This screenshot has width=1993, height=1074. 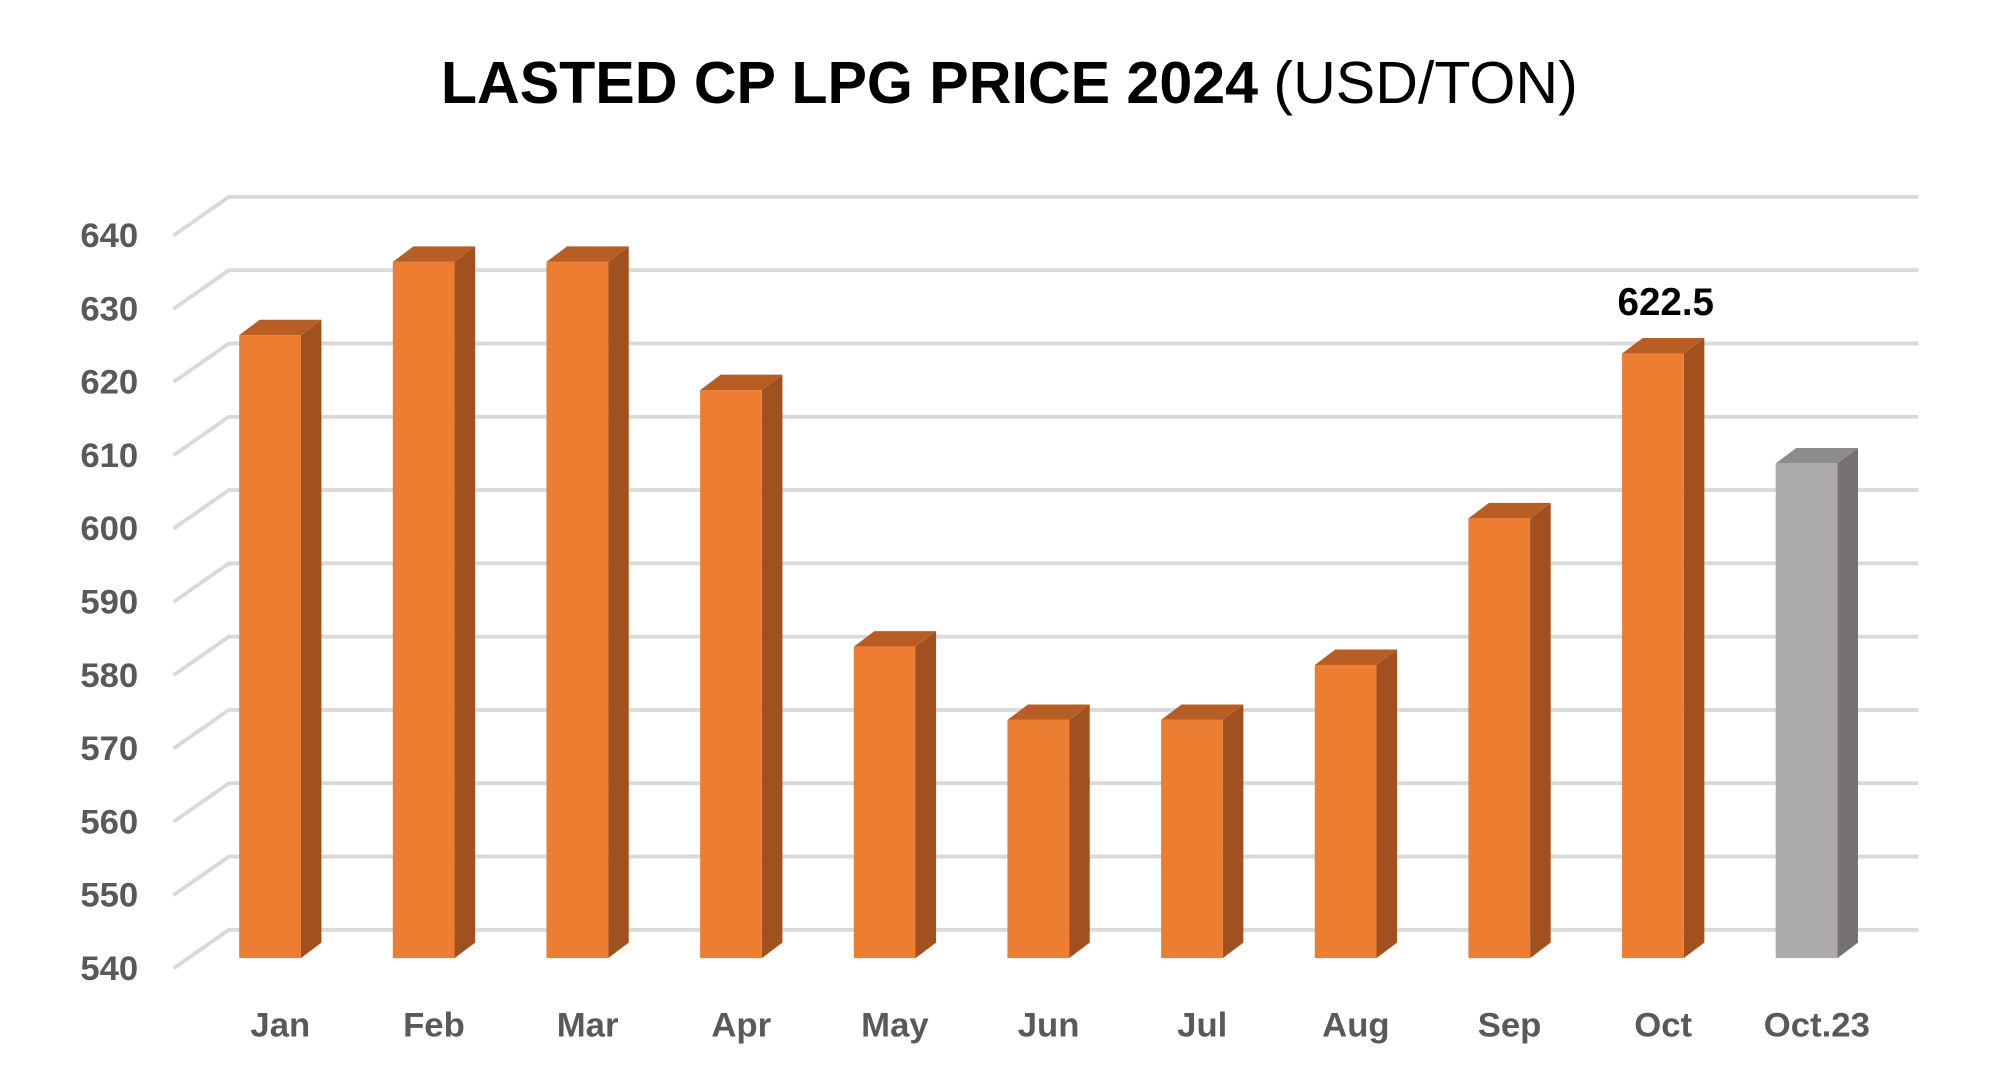 What do you see at coordinates (434, 1026) in the screenshot?
I see `x-tick-label: Feb` at bounding box center [434, 1026].